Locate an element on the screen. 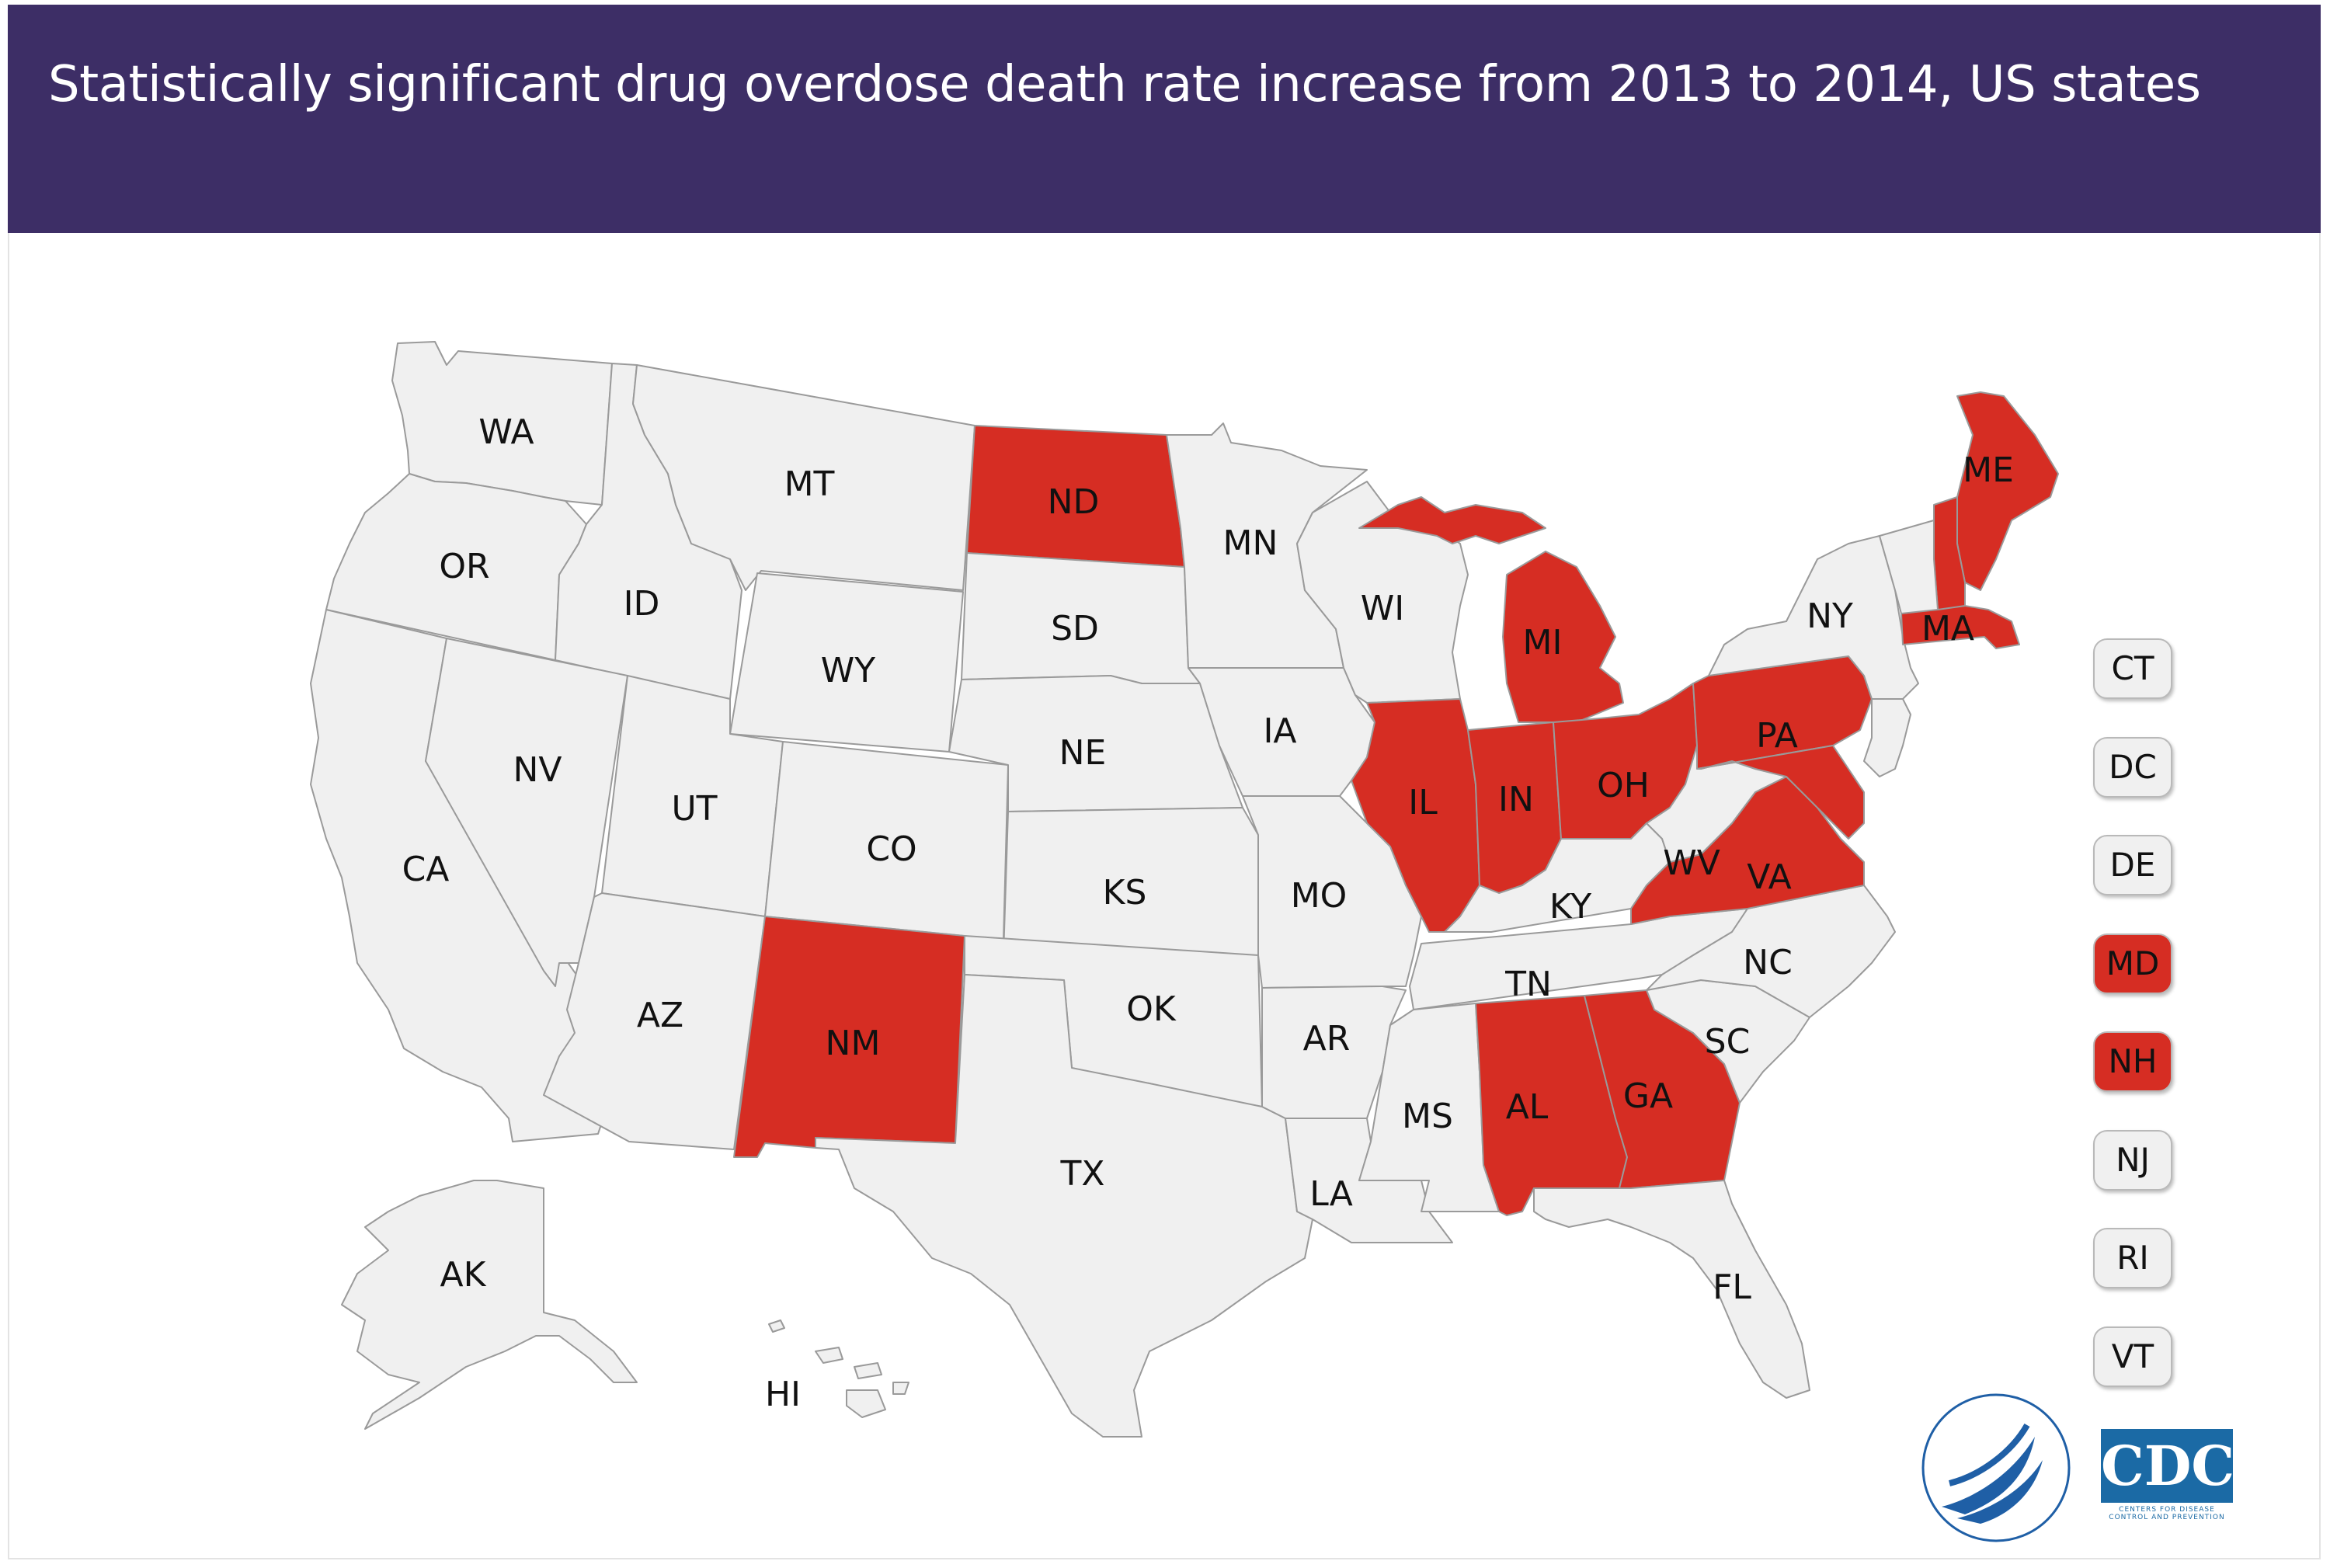 This screenshot has width=2330, height=1568. hhs-logo is located at coordinates (1996, 1468).